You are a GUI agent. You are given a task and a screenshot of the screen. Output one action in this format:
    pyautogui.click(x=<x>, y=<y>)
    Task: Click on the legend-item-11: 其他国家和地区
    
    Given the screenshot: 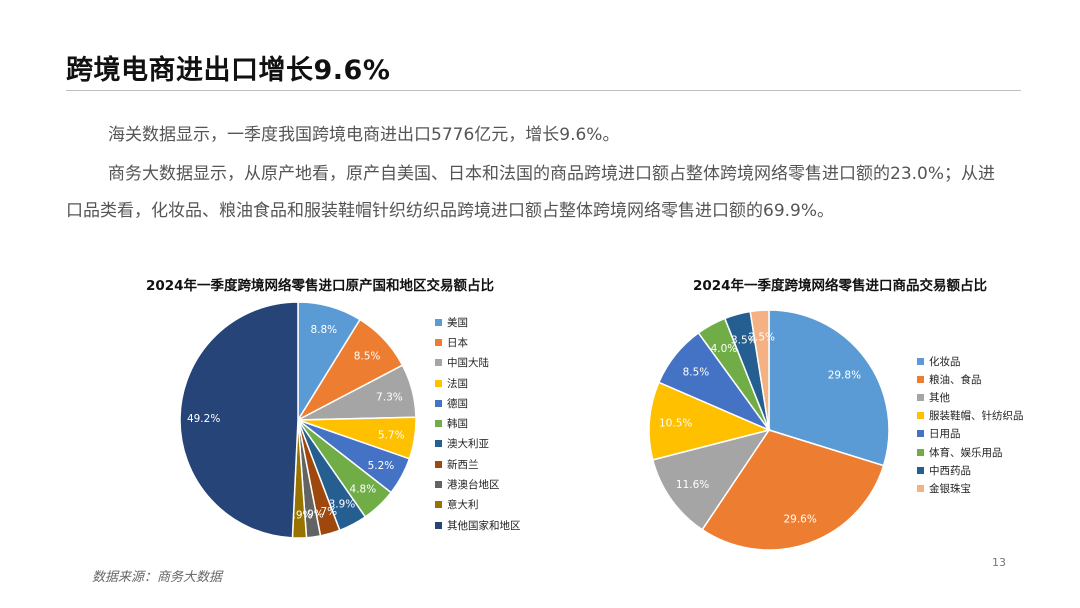 What is the action you would take?
    pyautogui.click(x=478, y=525)
    